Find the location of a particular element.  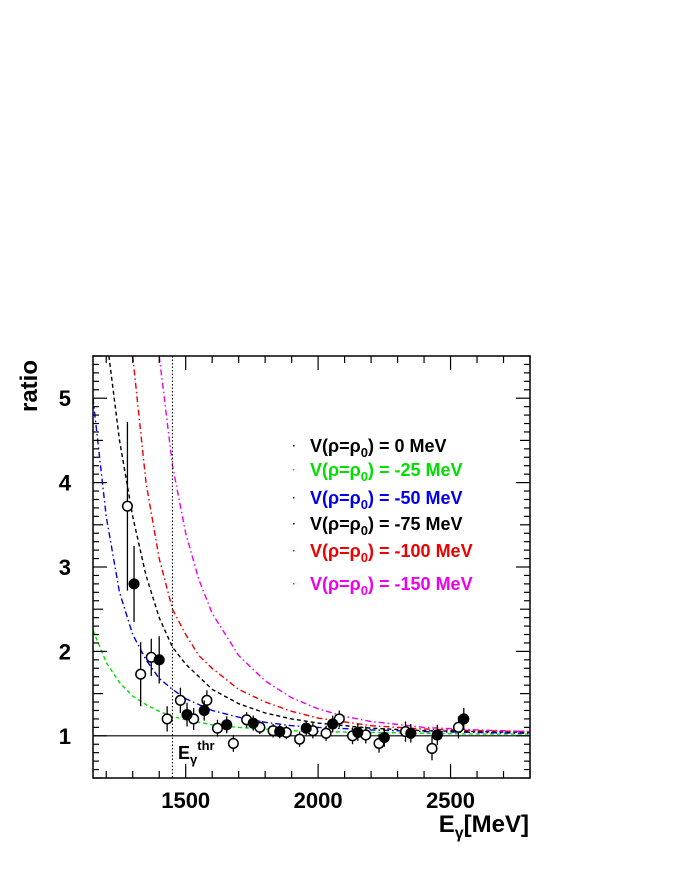

legend-entry-suffix: ) = -25 MeV is located at coordinates (415, 470).